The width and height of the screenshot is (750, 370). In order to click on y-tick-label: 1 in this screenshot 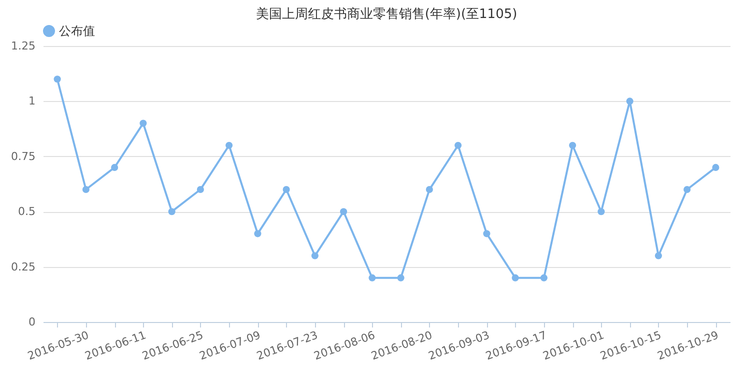, I will do `click(32, 101)`.